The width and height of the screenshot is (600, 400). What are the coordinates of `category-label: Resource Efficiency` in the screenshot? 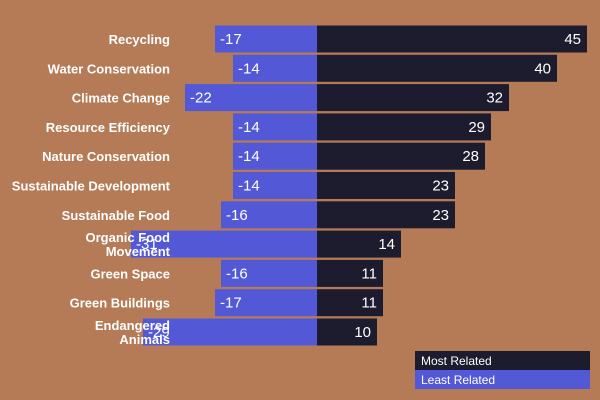 It's located at (108, 127).